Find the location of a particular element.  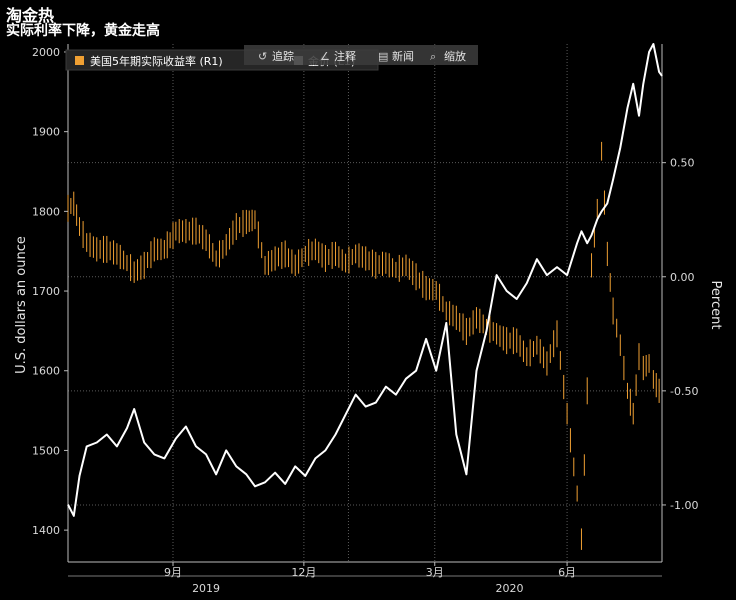

toolbar-item-1: 注释 is located at coordinates (345, 56).